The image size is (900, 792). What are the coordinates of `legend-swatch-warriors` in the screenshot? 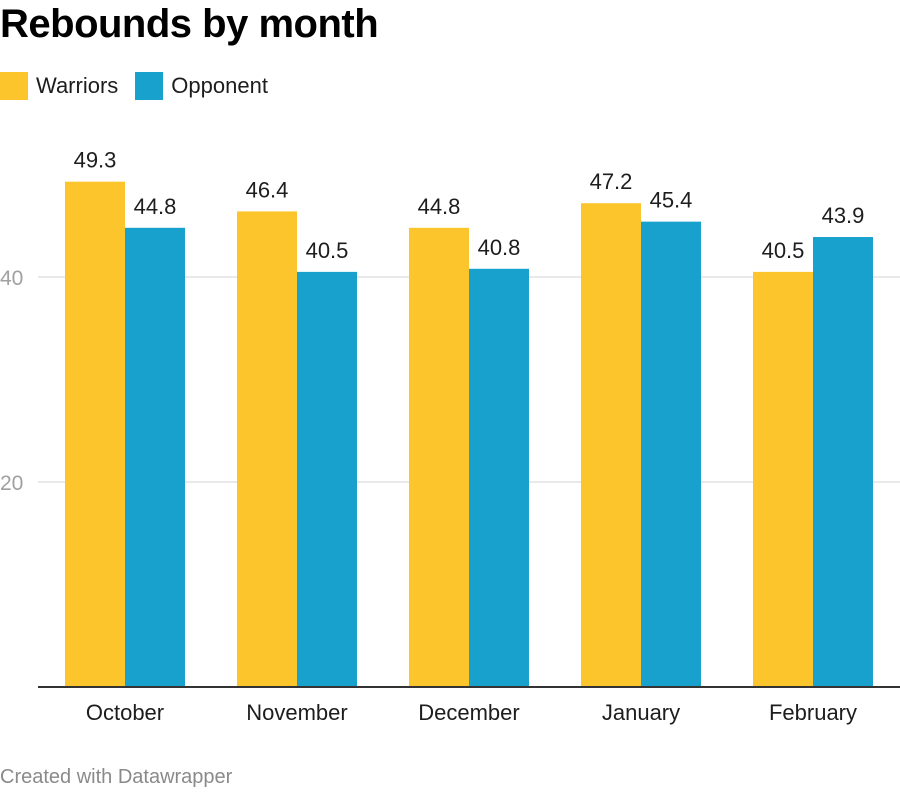 It's located at (14, 86).